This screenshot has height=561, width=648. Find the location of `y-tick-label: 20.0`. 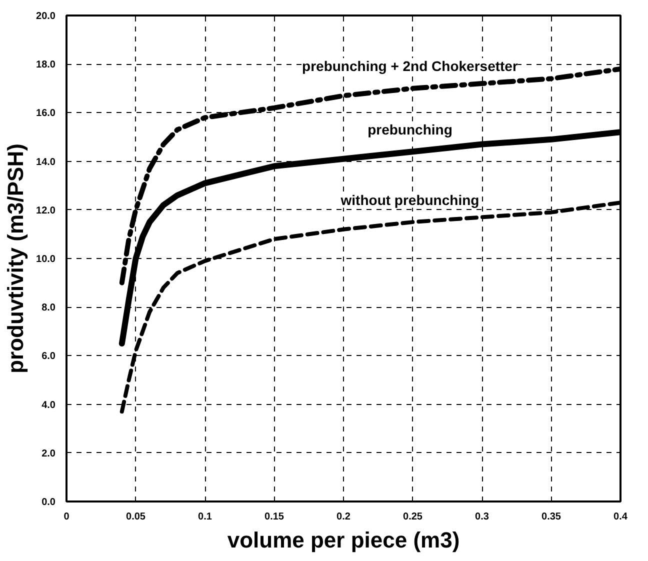

y-tick-label: 20.0 is located at coordinates (46, 16).